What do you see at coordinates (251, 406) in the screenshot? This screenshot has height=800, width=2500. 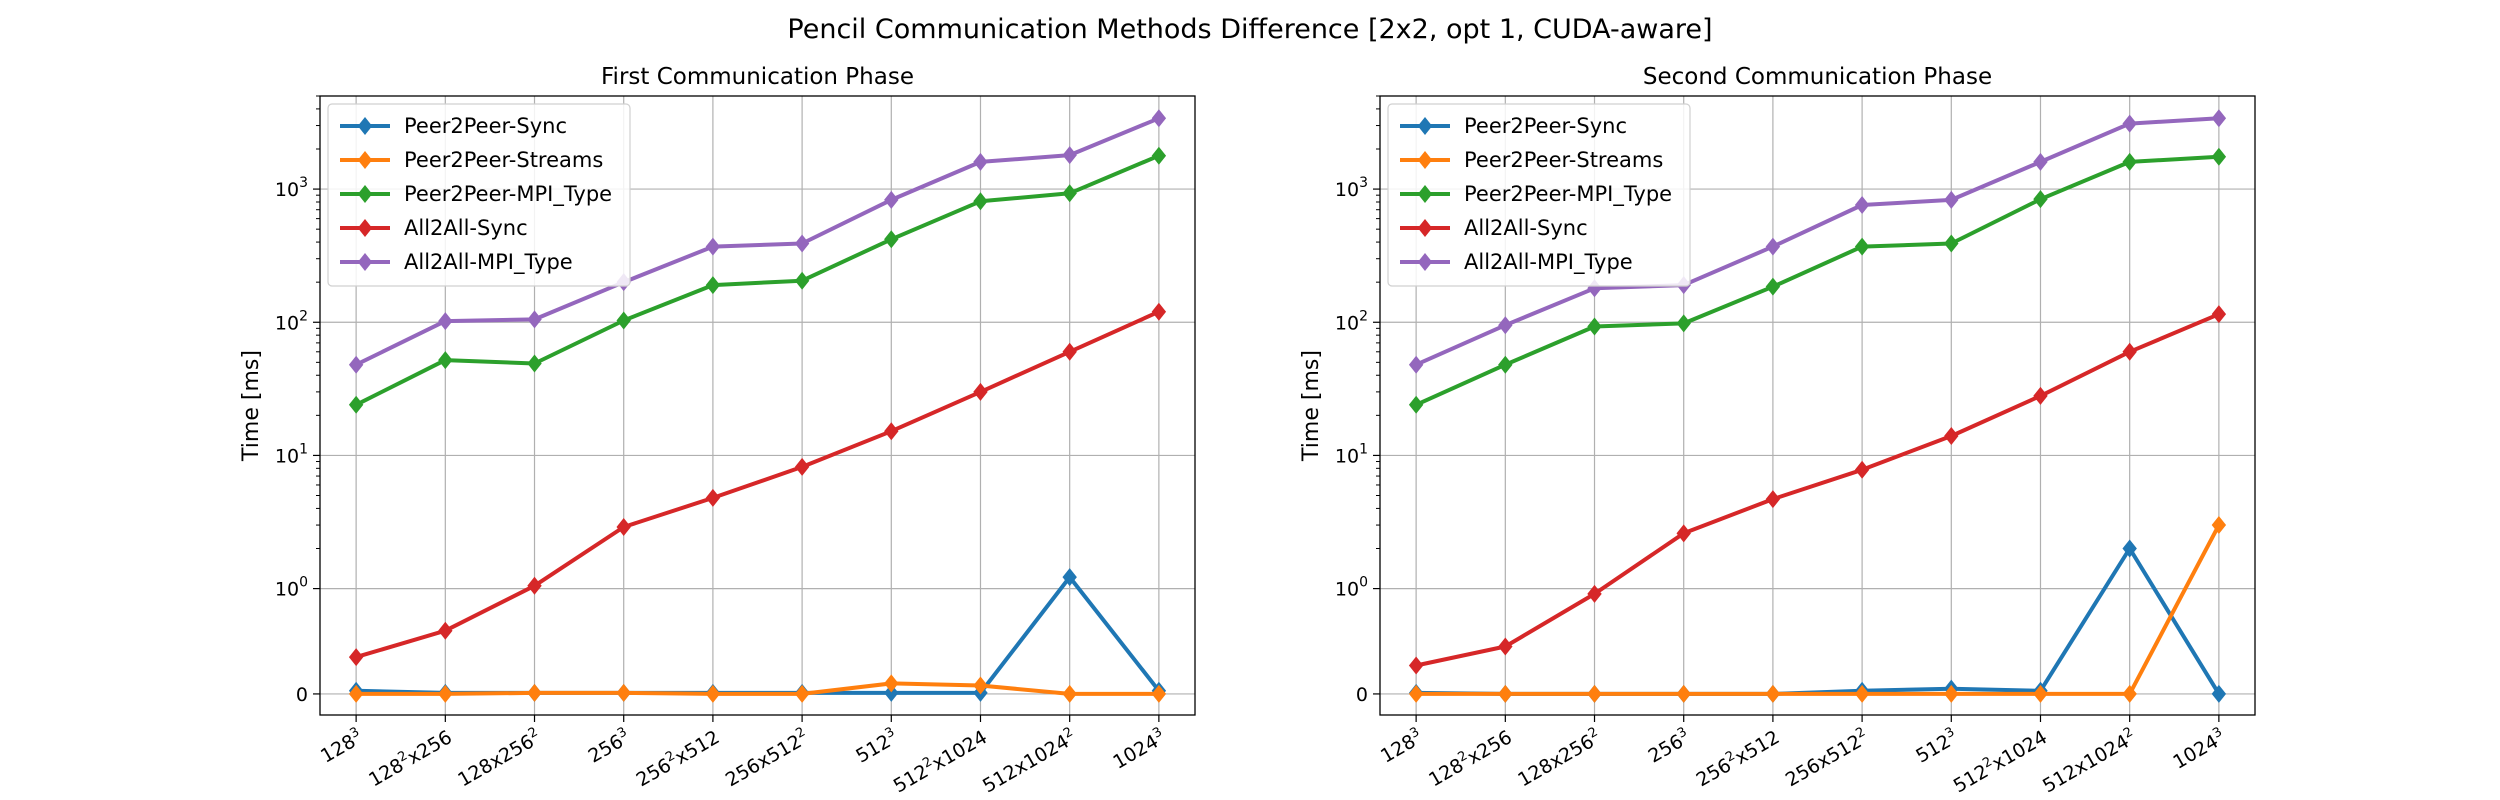 I see `y-axis-label: Time [ms]` at bounding box center [251, 406].